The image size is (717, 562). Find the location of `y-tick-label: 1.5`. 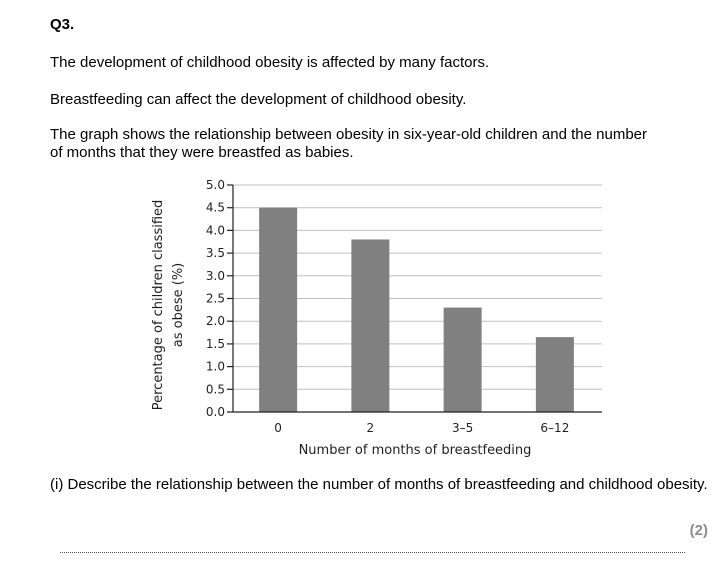

y-tick-label: 1.5 is located at coordinates (215, 344).